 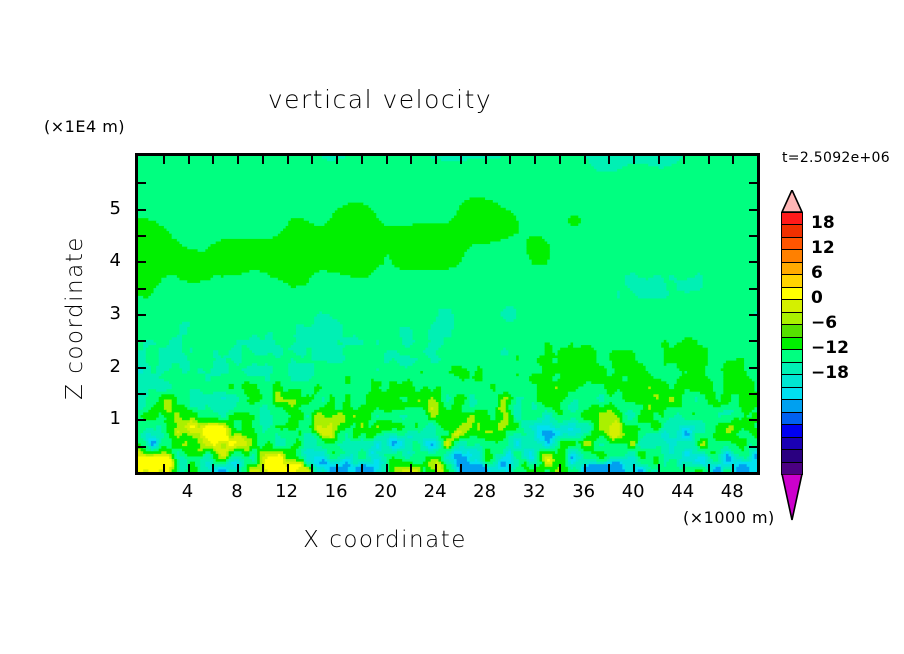 What do you see at coordinates (115, 208) in the screenshot?
I see `y-axis-tick-label: 5` at bounding box center [115, 208].